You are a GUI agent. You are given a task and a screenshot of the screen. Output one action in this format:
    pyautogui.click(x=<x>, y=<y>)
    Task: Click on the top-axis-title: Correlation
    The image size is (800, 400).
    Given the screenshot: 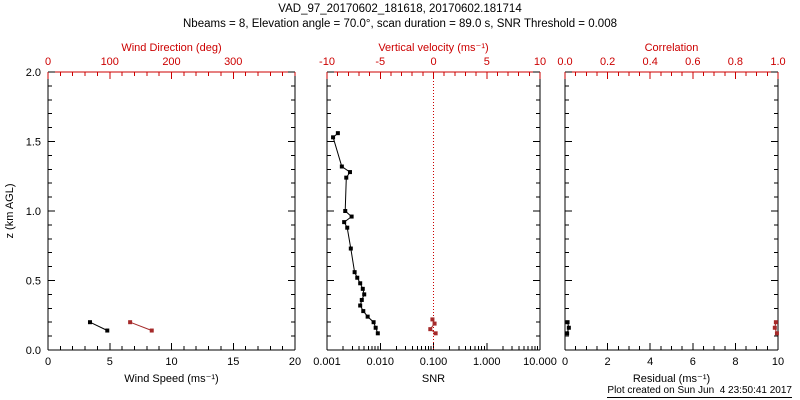 What is the action you would take?
    pyautogui.click(x=672, y=48)
    